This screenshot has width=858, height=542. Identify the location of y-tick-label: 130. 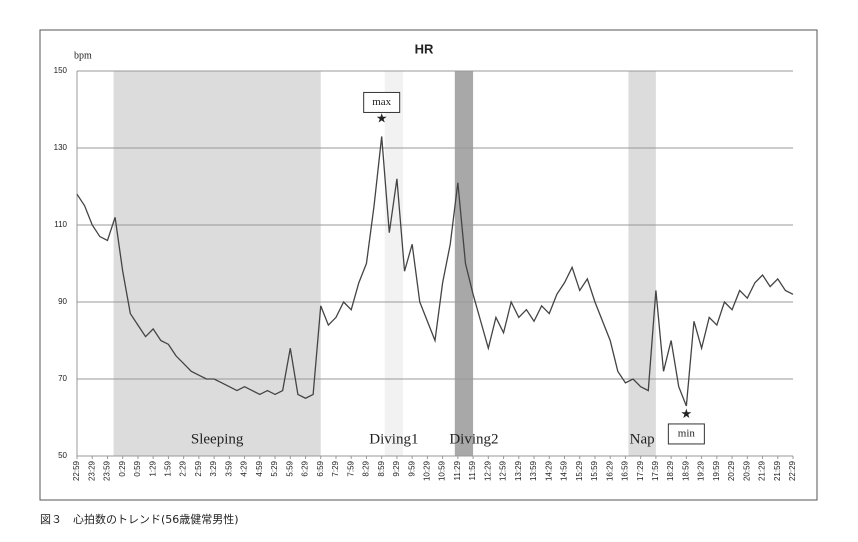
(61, 147).